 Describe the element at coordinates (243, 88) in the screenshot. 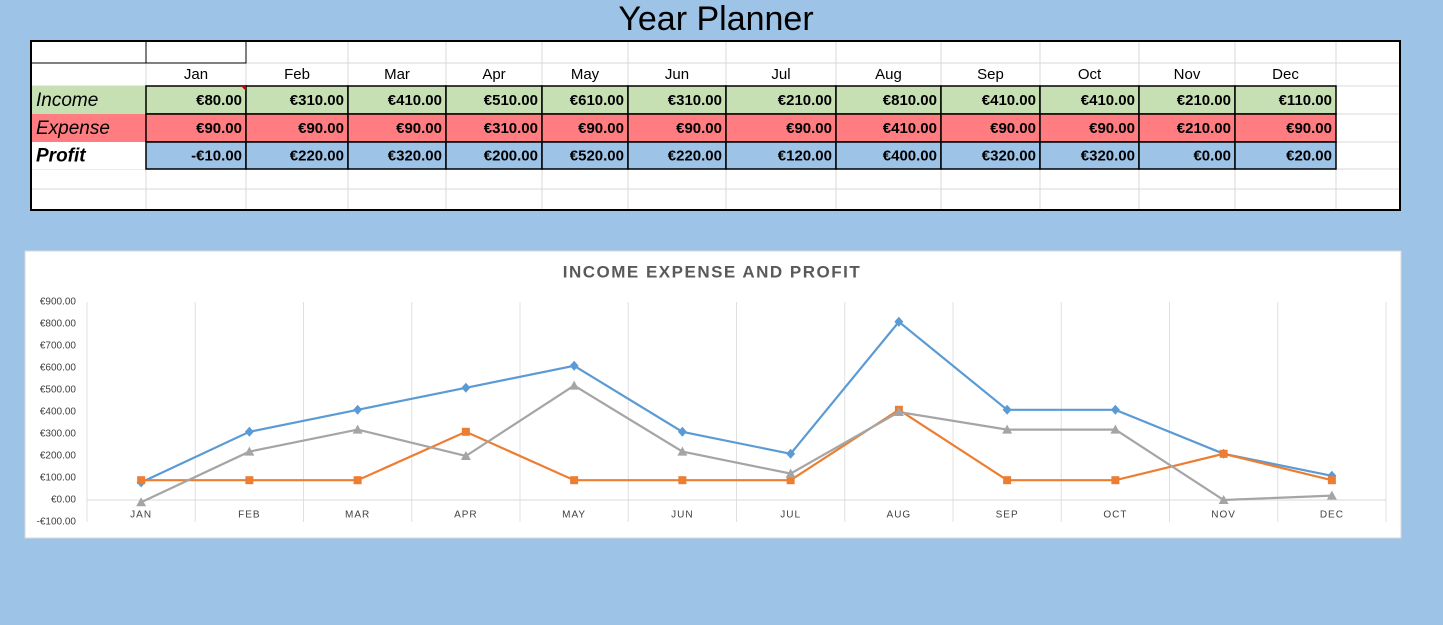

I see `comment-flag` at that location.